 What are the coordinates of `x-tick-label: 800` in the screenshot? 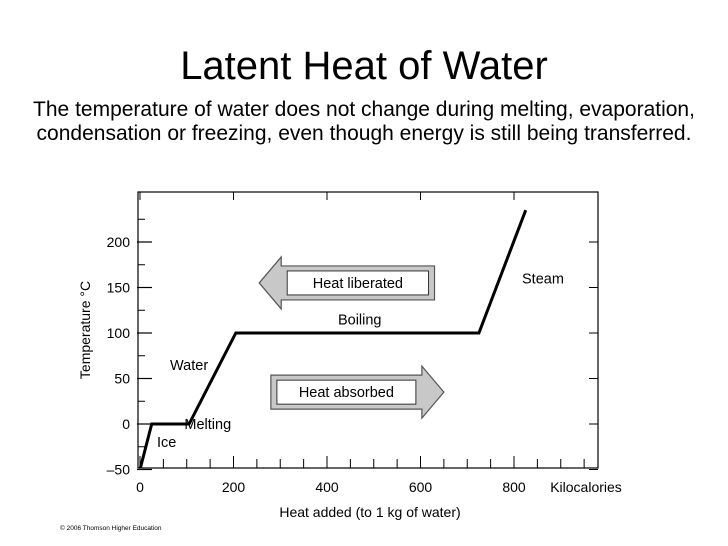 It's located at (514, 487).